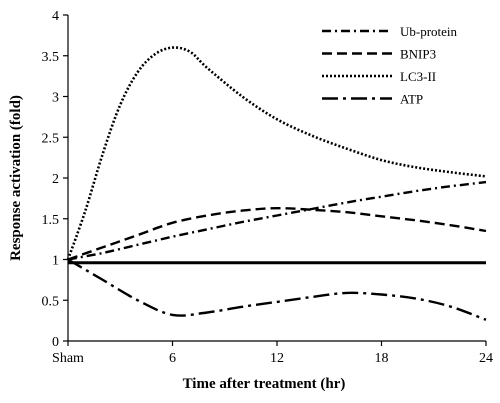 The width and height of the screenshot is (500, 403). Describe the element at coordinates (390, 65) in the screenshot. I see `legend: Ub-protein BNIP3 LC3-II ATP` at that location.